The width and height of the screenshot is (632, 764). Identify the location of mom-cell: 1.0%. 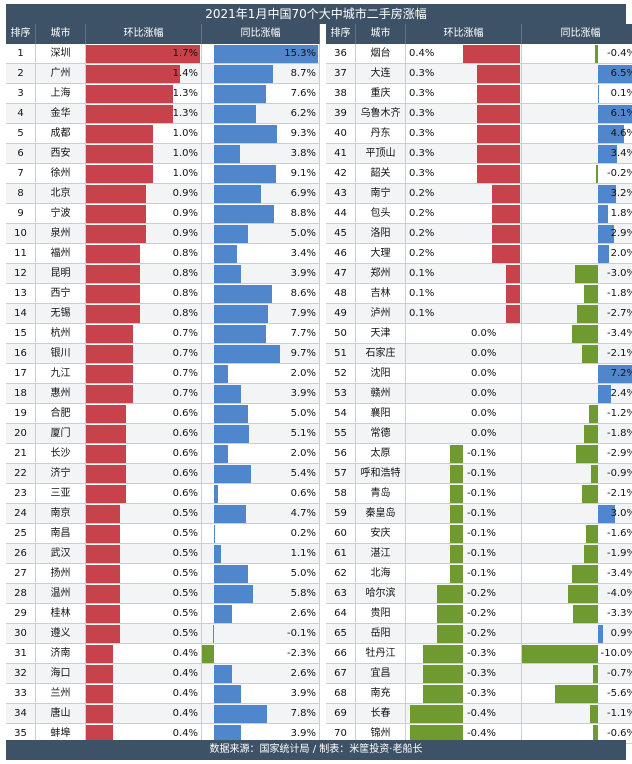
(144, 154).